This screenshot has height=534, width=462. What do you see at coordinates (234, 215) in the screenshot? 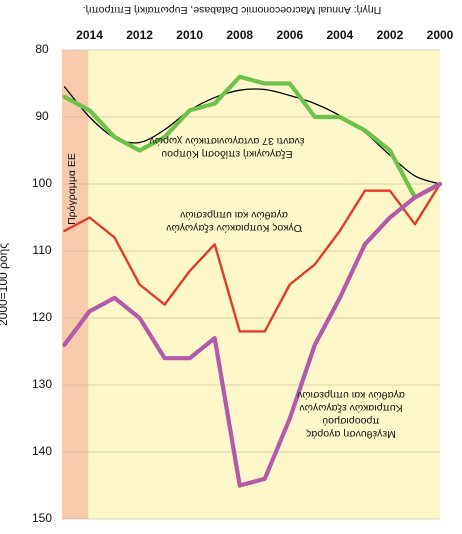
I see `red-series-sublabel: αγαθών και υπηρεσιών` at bounding box center [234, 215].